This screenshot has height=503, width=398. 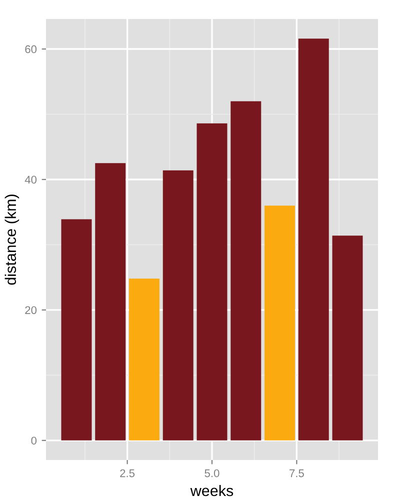 I want to click on x-axis-title: weeks, so click(x=212, y=490).